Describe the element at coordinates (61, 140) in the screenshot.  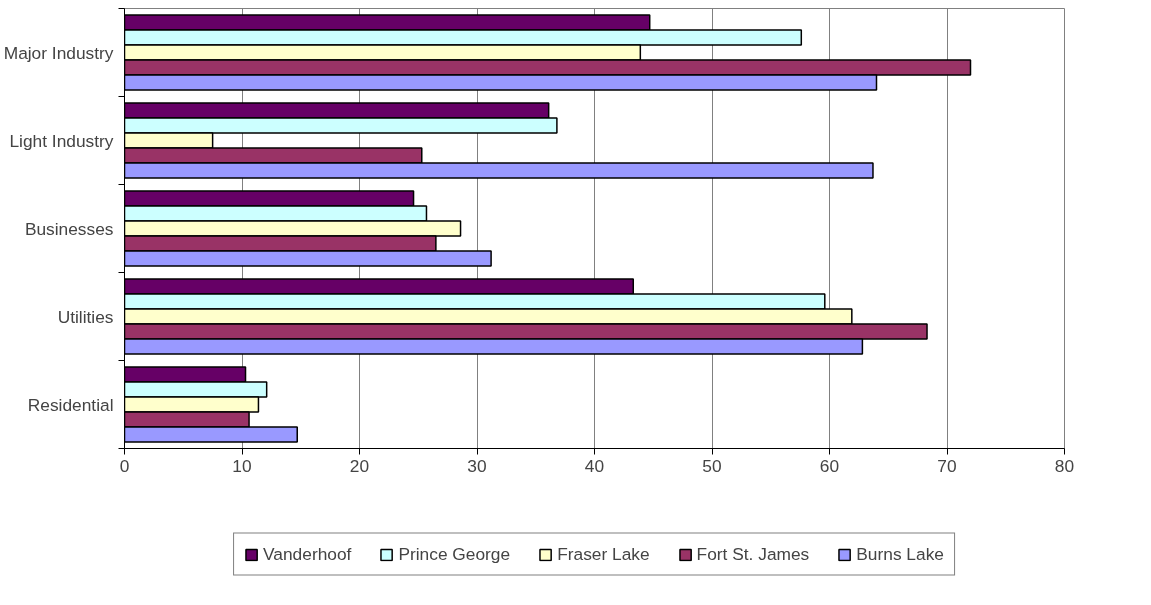
I see `y-tick-label: Light Industry` at that location.